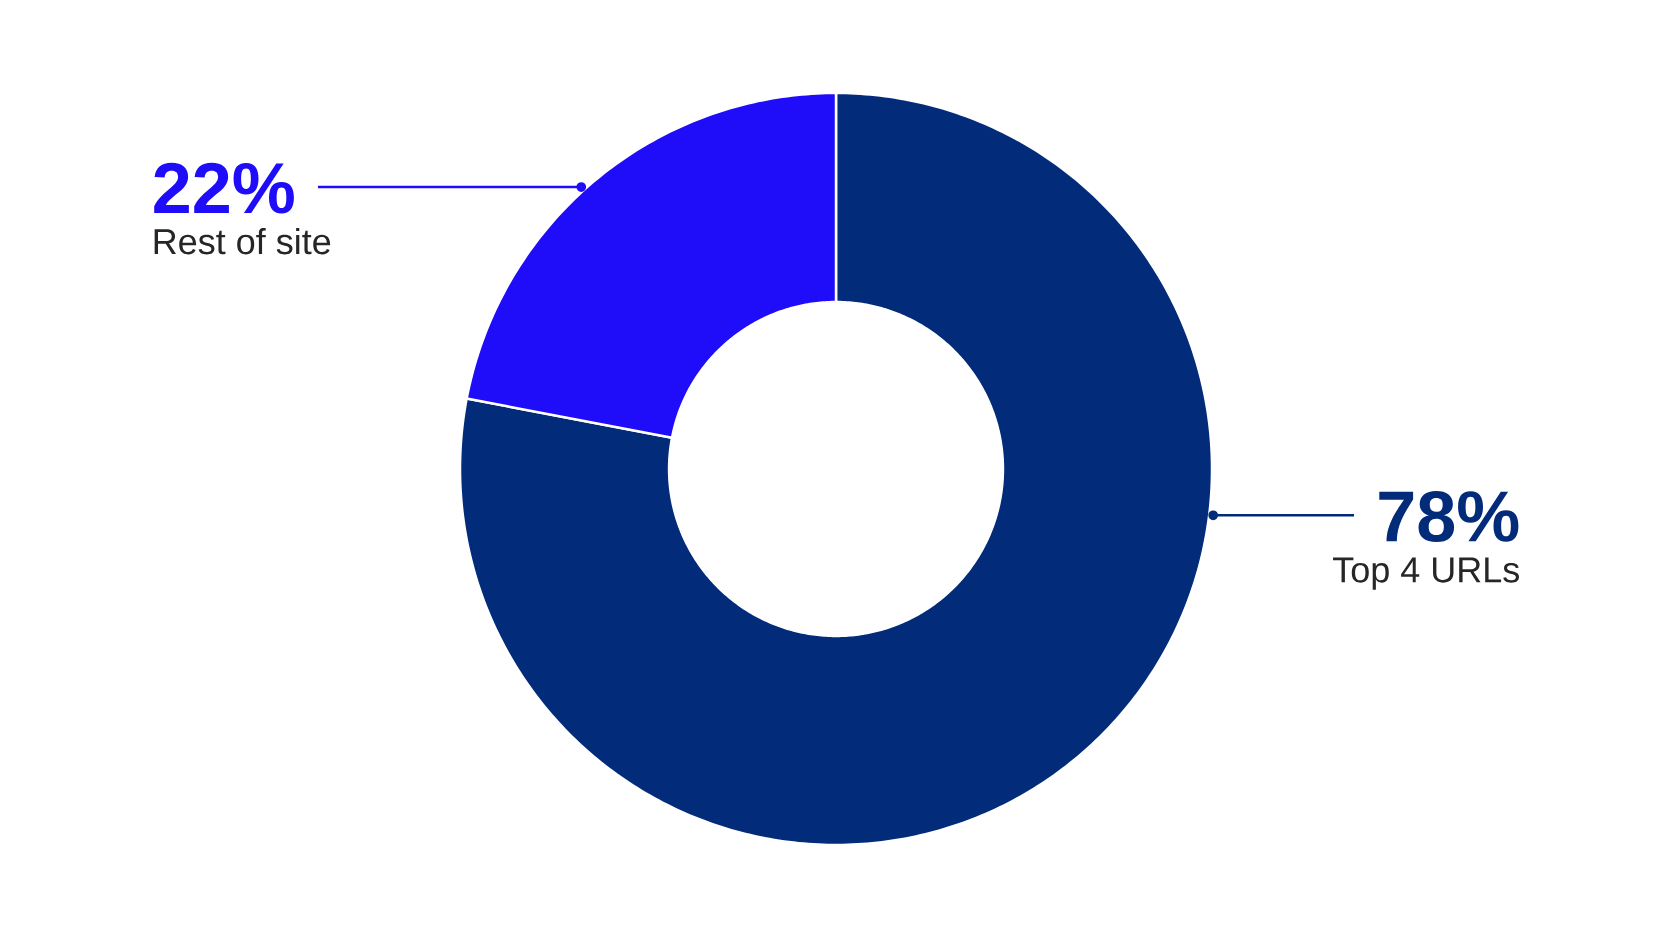  What do you see at coordinates (1426, 573) in the screenshot?
I see `slice-label: Top 4 URLs` at bounding box center [1426, 573].